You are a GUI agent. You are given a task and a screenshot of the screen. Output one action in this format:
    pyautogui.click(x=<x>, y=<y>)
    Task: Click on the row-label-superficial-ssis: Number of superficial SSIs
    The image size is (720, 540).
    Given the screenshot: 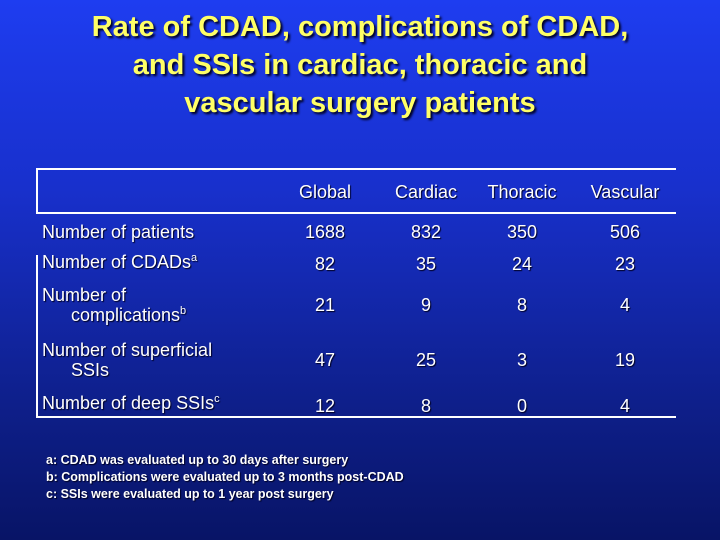 What is the action you would take?
    pyautogui.click(x=127, y=360)
    